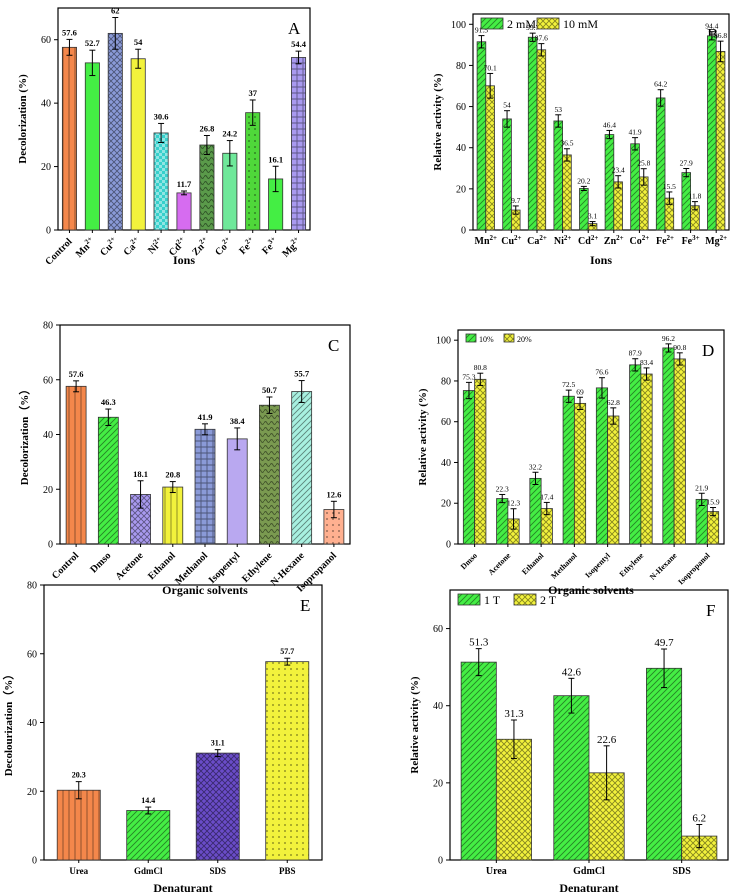 The width and height of the screenshot is (738, 895). What do you see at coordinates (115, 131) in the screenshot?
I see `bar-Cu2+` at bounding box center [115, 131].